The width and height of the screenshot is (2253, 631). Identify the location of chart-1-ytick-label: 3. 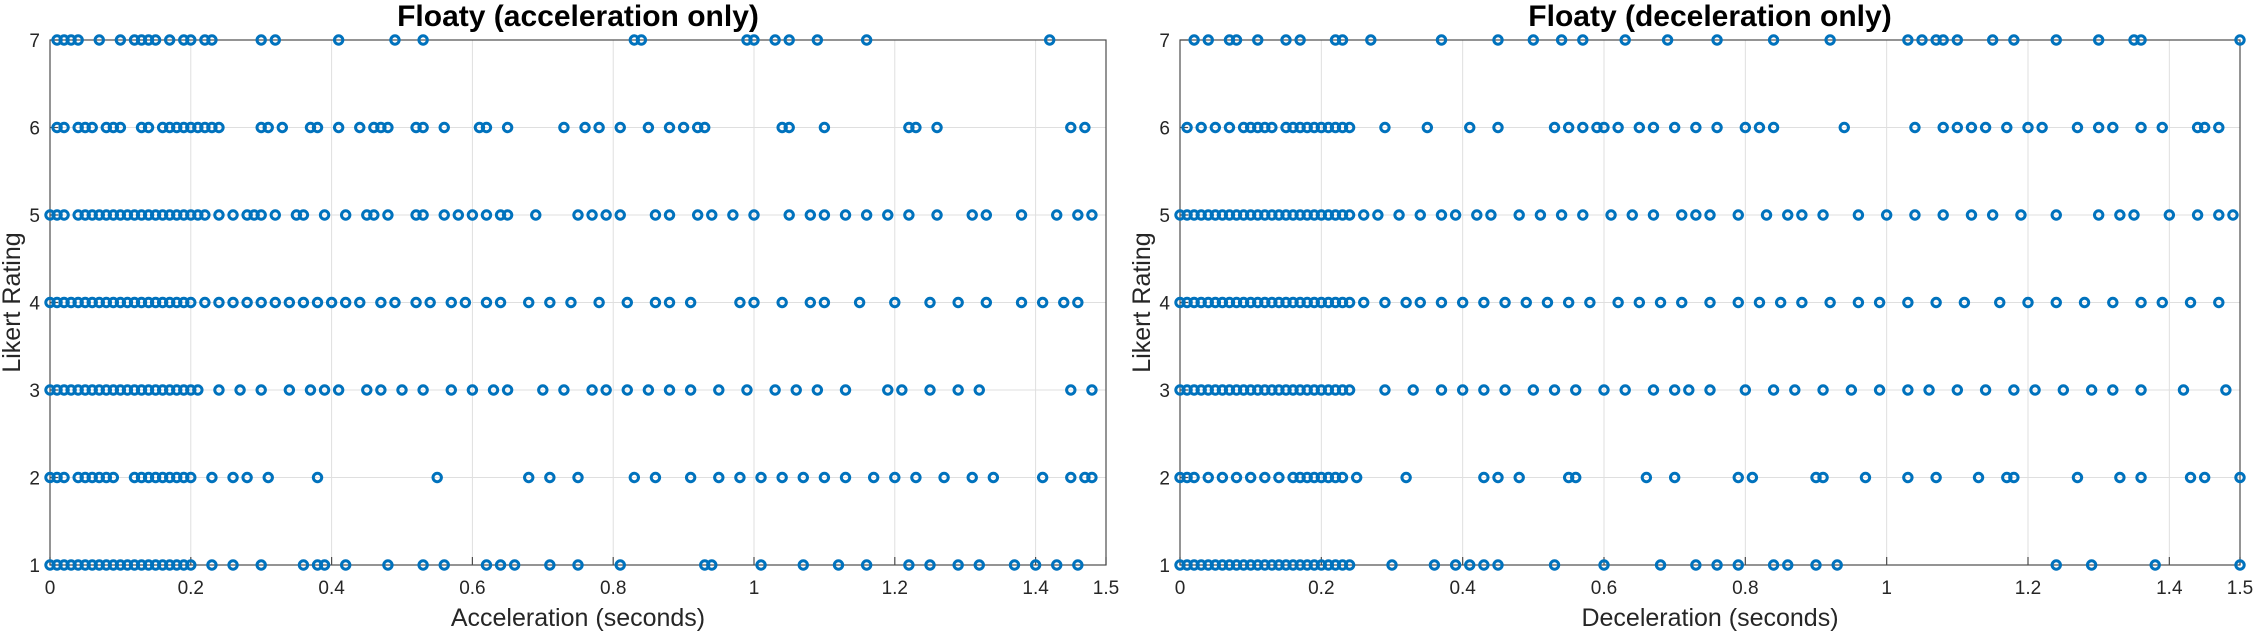
(34, 391).